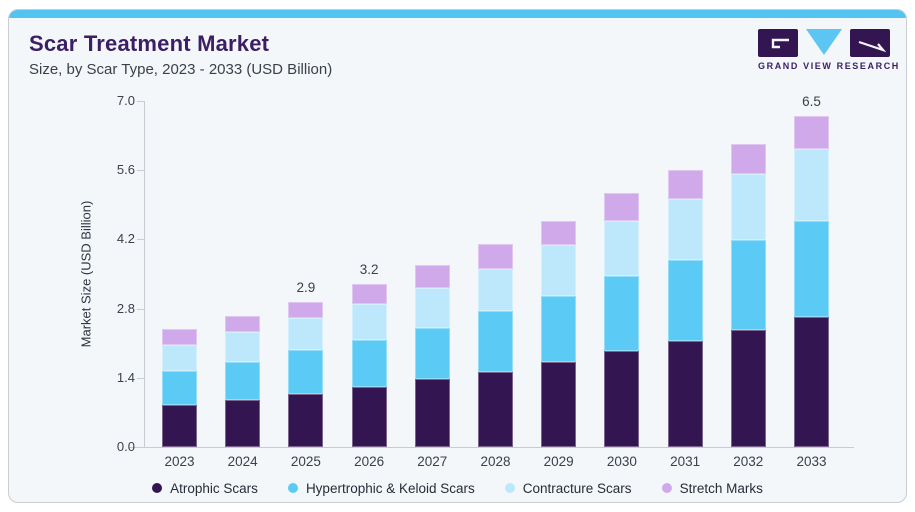  What do you see at coordinates (432, 412) in the screenshot?
I see `bar-2027-atrophic-scars` at bounding box center [432, 412].